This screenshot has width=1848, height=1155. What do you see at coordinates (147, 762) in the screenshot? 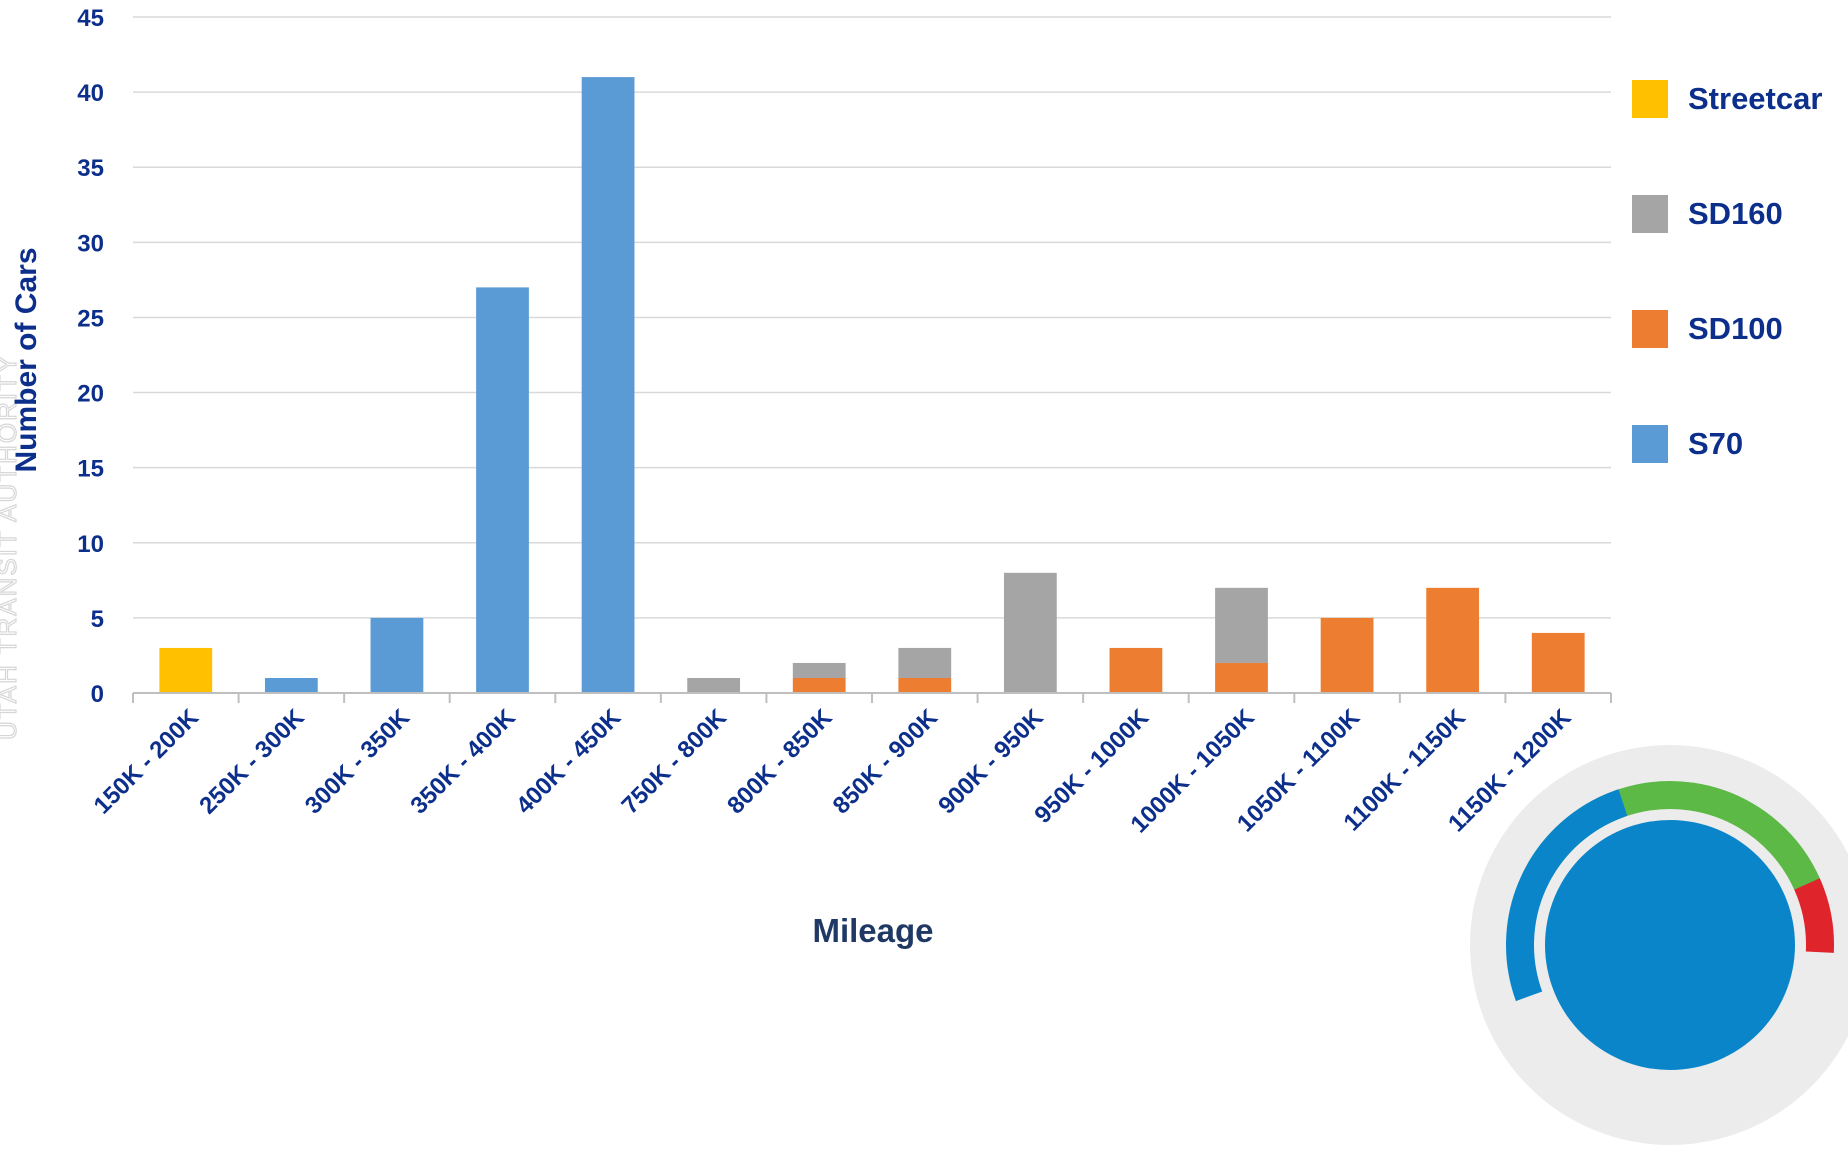
I see `x-tick-label: 150K - 200K` at bounding box center [147, 762].